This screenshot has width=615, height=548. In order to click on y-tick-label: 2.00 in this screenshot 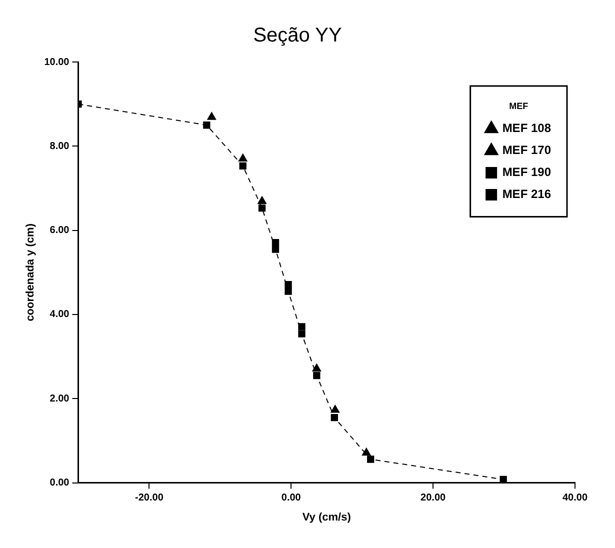, I will do `click(60, 398)`.